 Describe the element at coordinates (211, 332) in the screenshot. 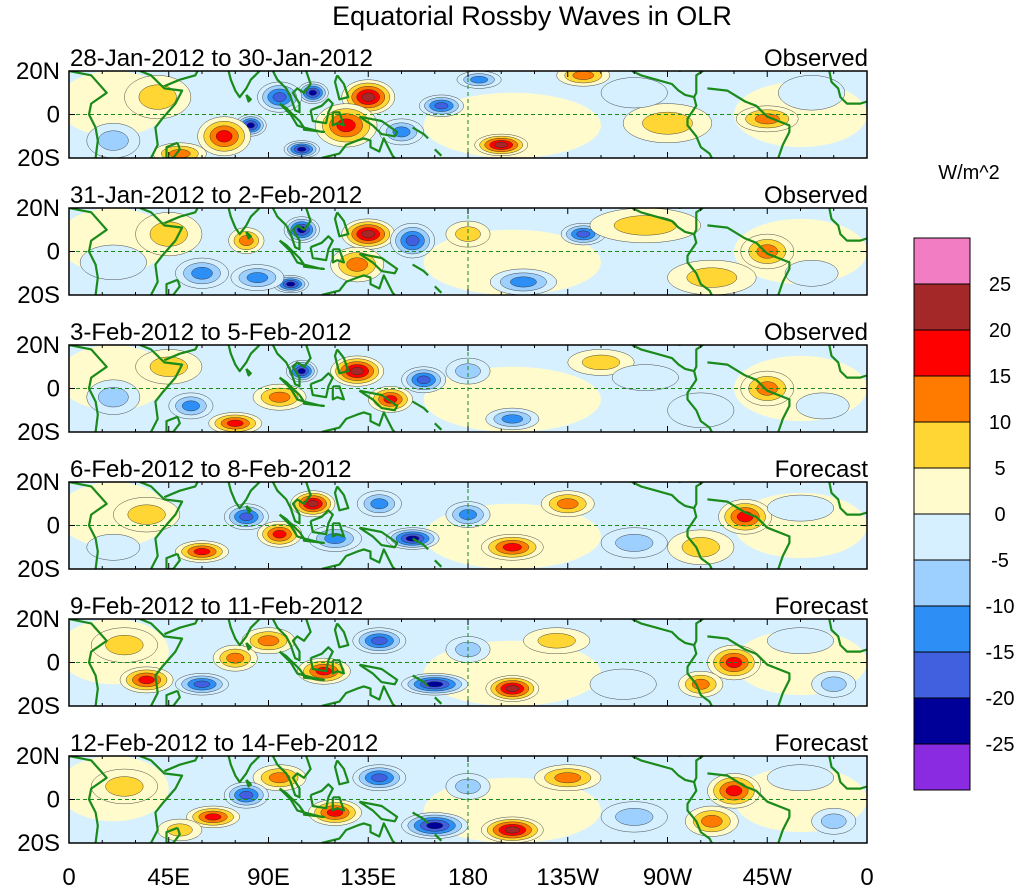

I see `panel-date-range: 3-Feb-2012 to 5-Feb-2012` at that location.